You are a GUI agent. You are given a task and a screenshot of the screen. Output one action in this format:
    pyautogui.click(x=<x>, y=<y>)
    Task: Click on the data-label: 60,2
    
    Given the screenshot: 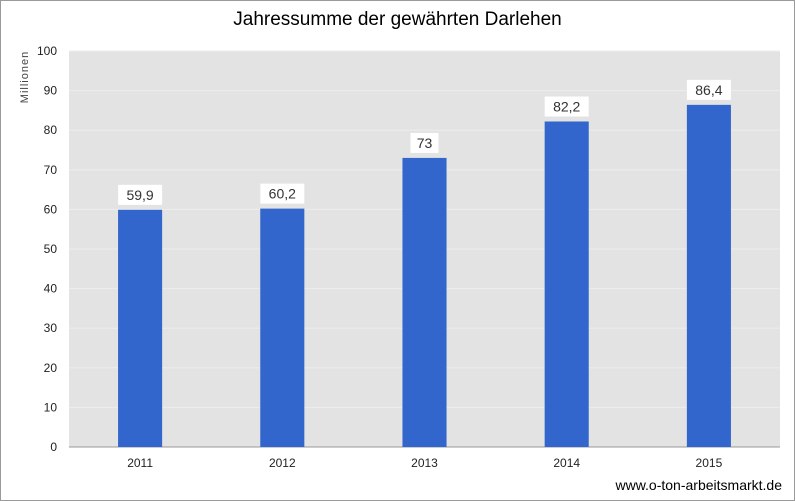 What is the action you would take?
    pyautogui.click(x=282, y=194)
    